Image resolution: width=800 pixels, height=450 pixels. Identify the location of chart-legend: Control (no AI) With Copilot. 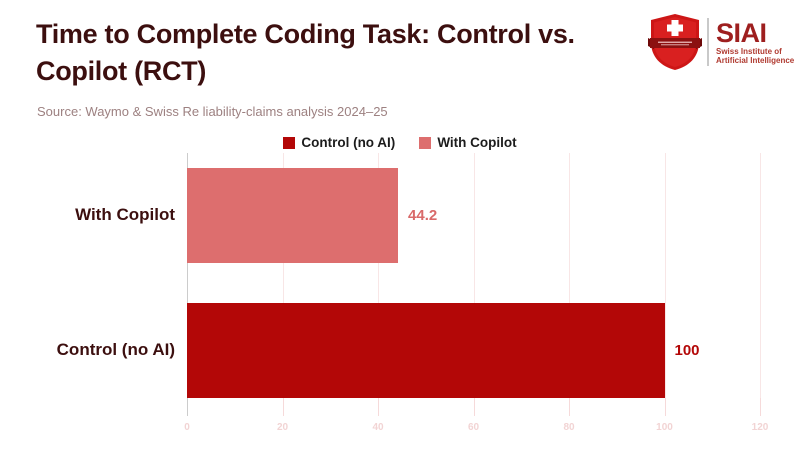
(400, 142).